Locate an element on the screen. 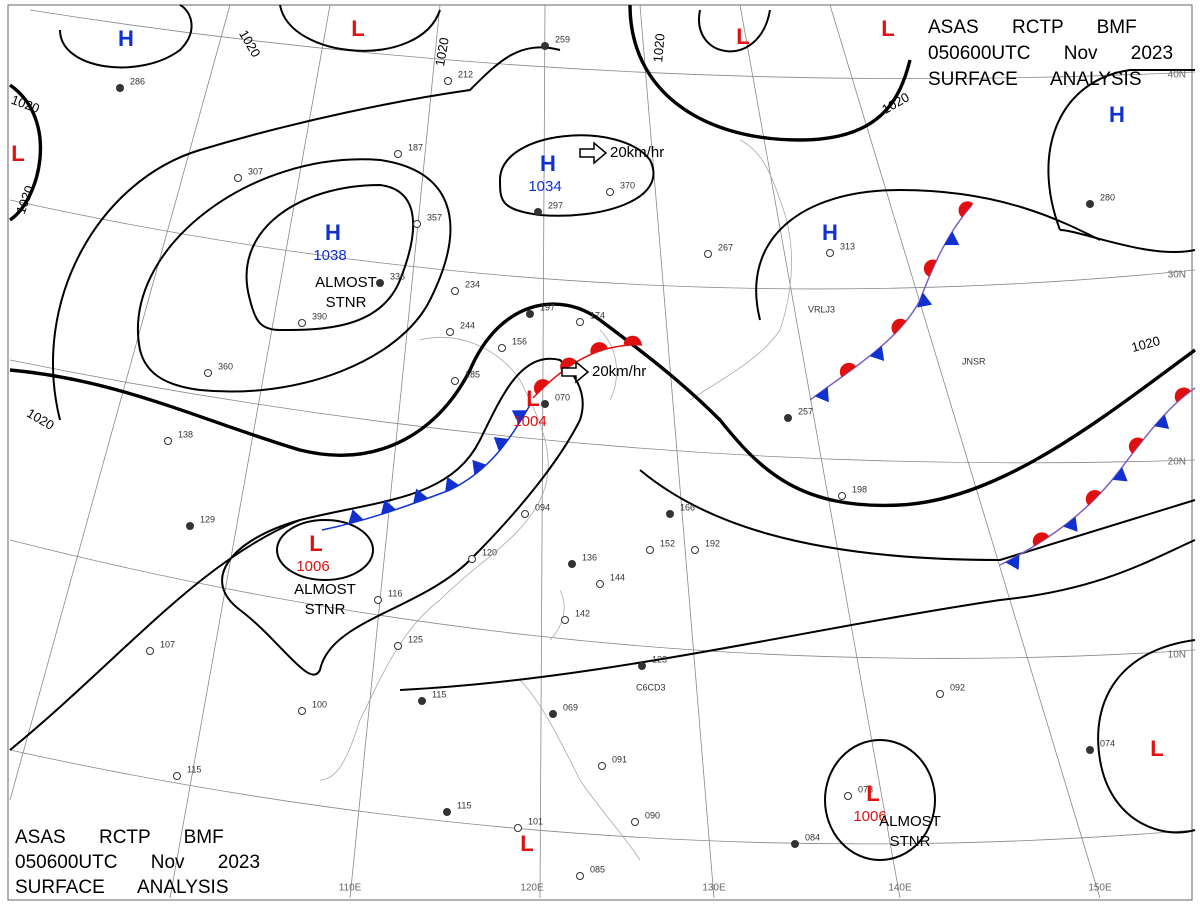 The width and height of the screenshot is (1200, 919). longitude-label: 130E is located at coordinates (714, 888).